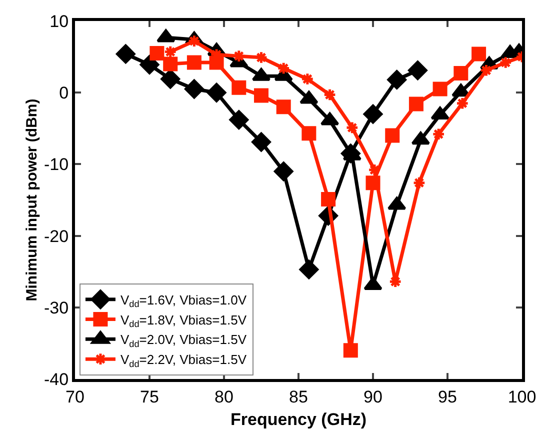 This screenshot has height=439, width=548. What do you see at coordinates (56, 164) in the screenshot?
I see `y-tick-label: -10` at bounding box center [56, 164].